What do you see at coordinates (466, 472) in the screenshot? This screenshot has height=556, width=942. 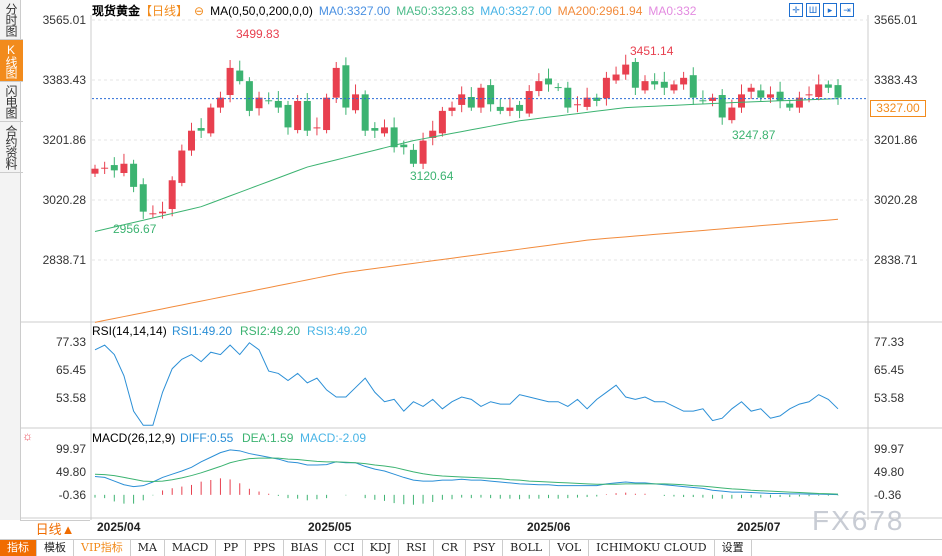 I see `dif-line` at bounding box center [466, 472].